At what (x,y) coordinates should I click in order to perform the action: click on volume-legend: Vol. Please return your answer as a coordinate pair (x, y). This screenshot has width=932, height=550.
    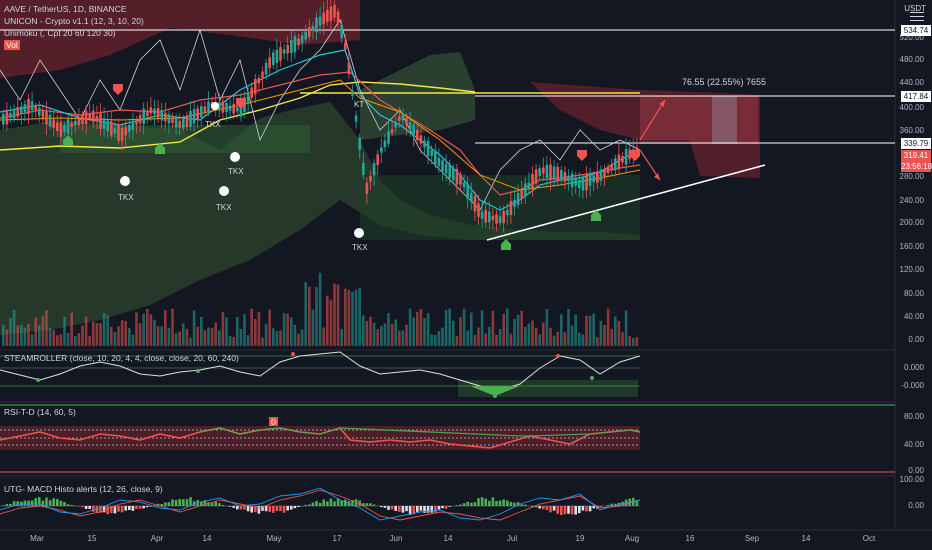
    Looking at the image, I should click on (12, 45).